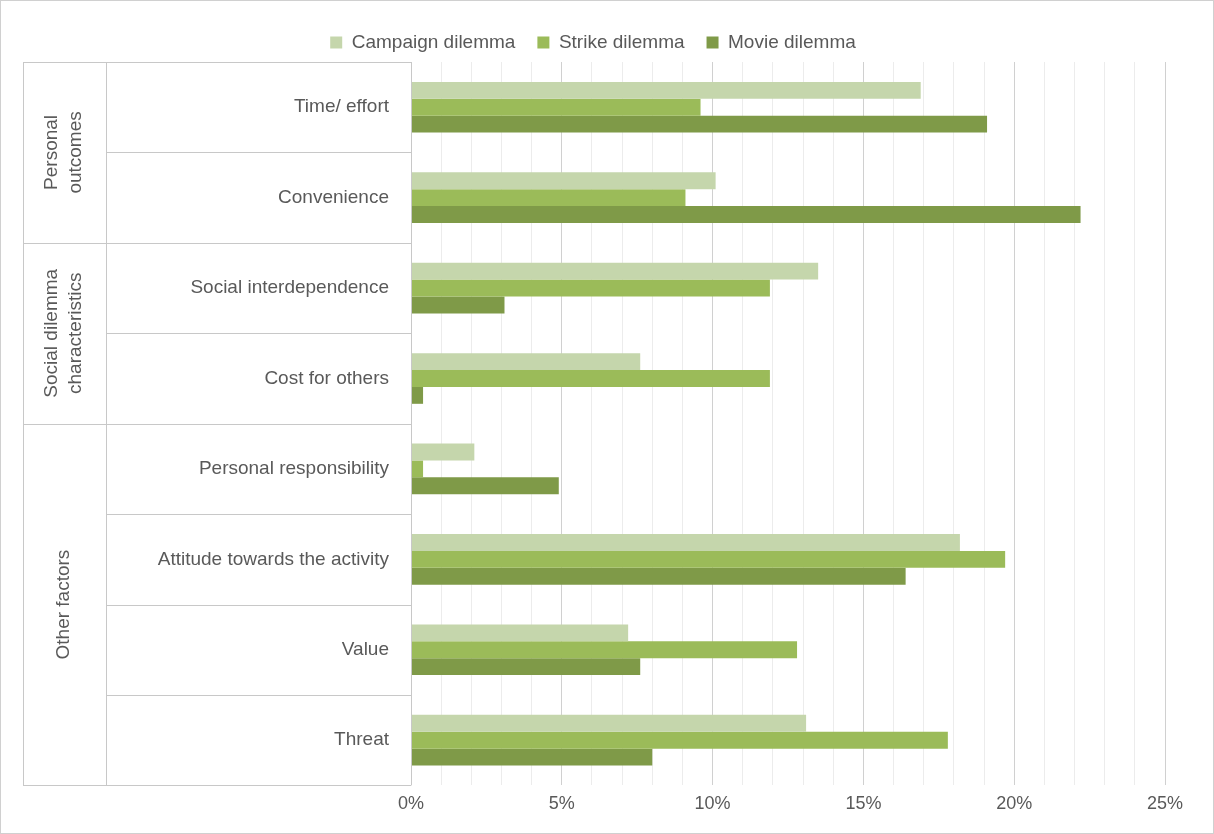 This screenshot has height=834, width=1214. Describe the element at coordinates (341, 106) in the screenshot. I see `y-tick-label: Time/ effort` at that location.